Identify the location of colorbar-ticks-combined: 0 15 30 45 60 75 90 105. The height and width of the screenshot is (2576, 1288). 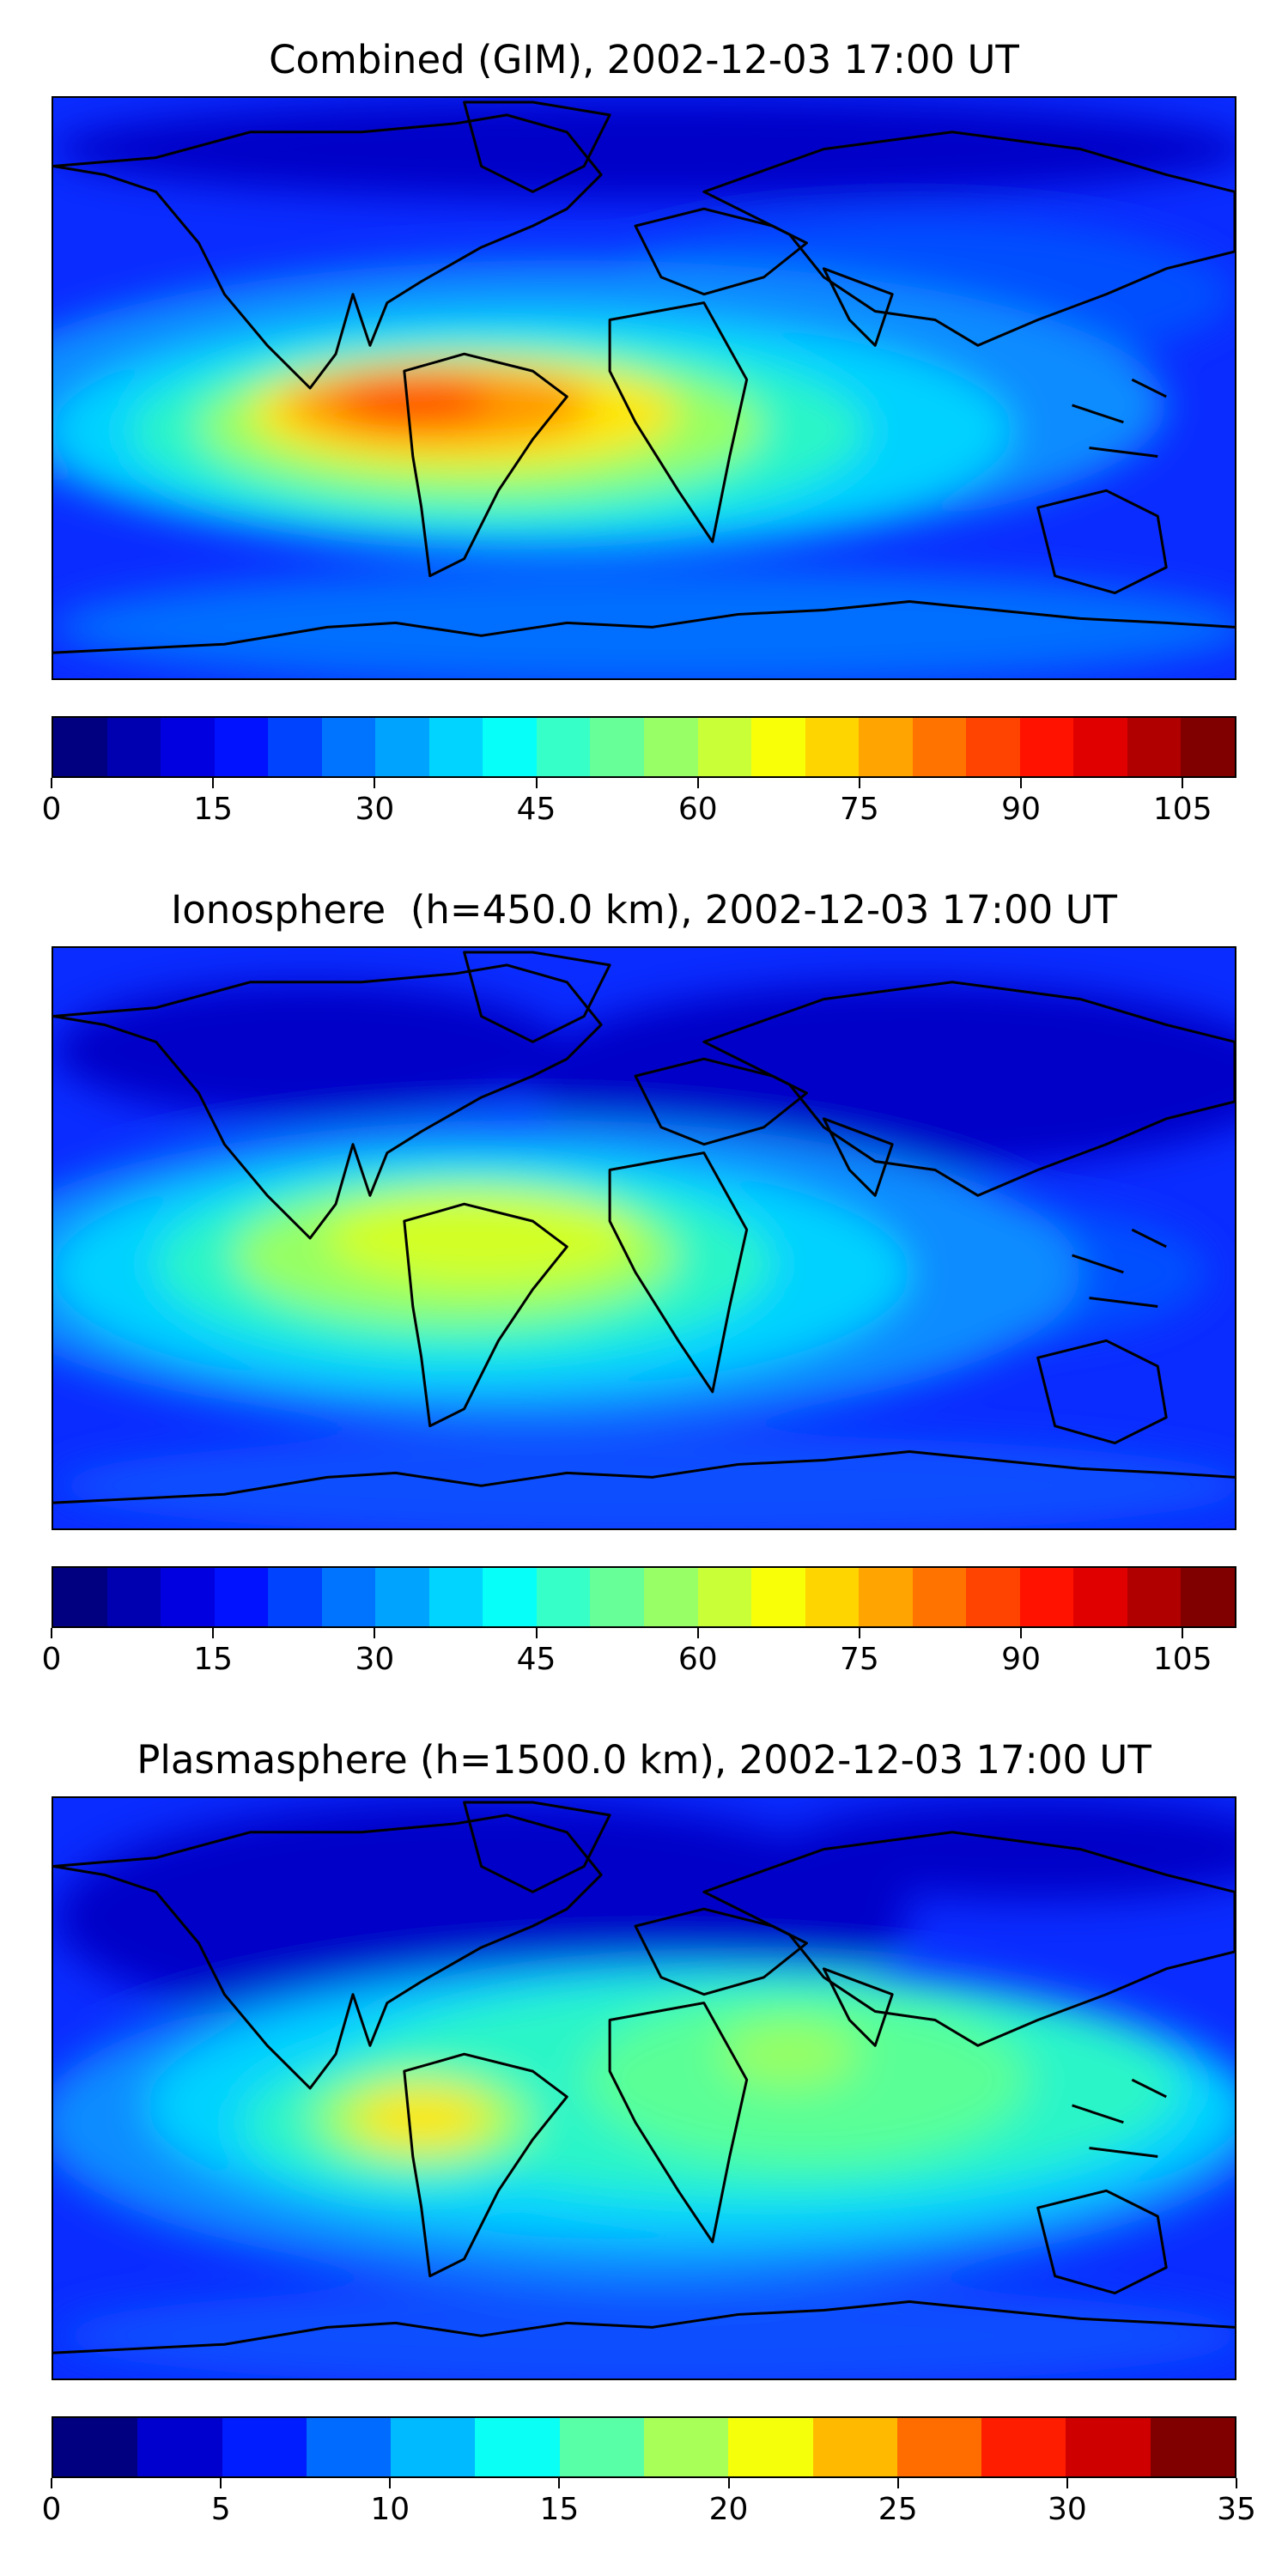
(639, 803).